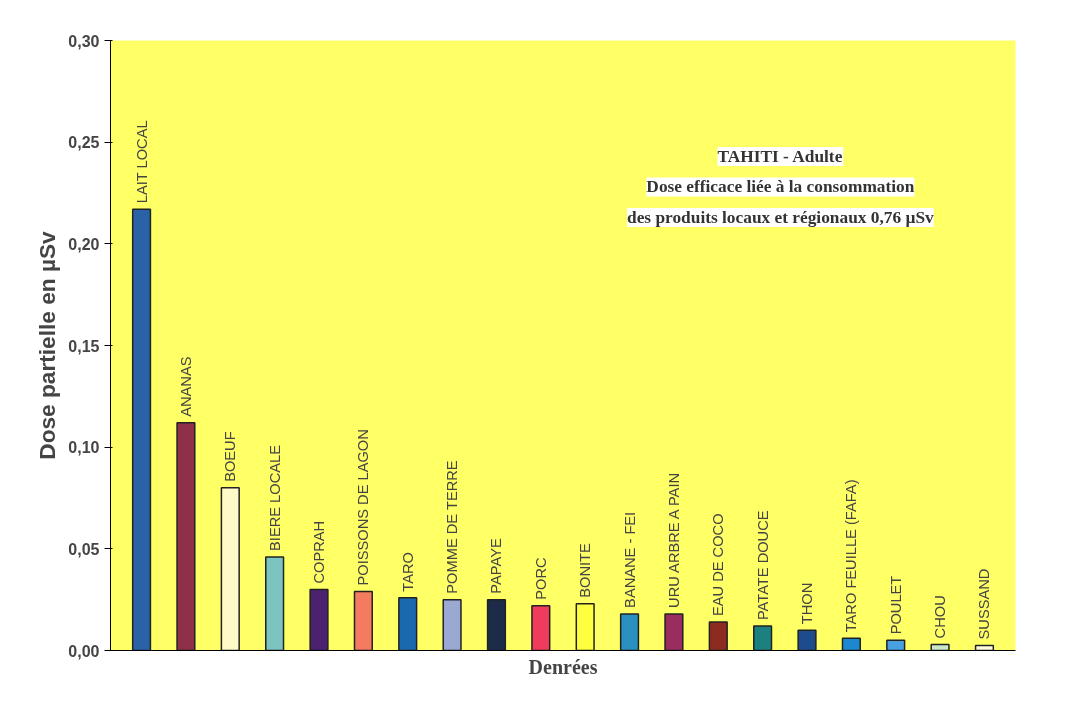 The width and height of the screenshot is (1075, 720). I want to click on y-tick-label: 0,20, so click(84, 244).